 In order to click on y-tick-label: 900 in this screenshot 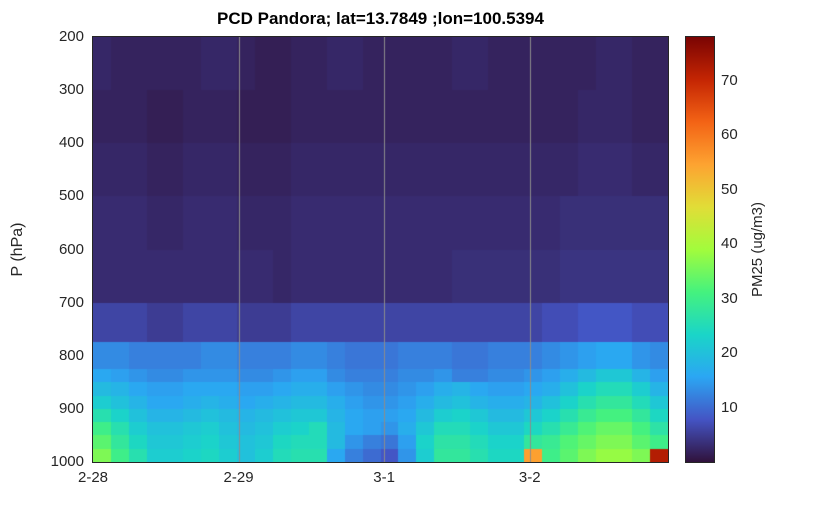, I will do `click(71, 408)`.